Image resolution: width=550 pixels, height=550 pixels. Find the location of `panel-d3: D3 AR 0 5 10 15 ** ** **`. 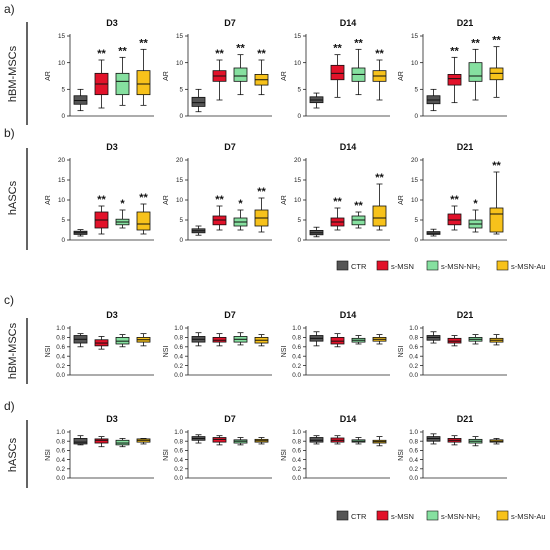

panel-d3: D3 AR 0 5 10 15 ** ** ** is located at coordinates (99, 69).